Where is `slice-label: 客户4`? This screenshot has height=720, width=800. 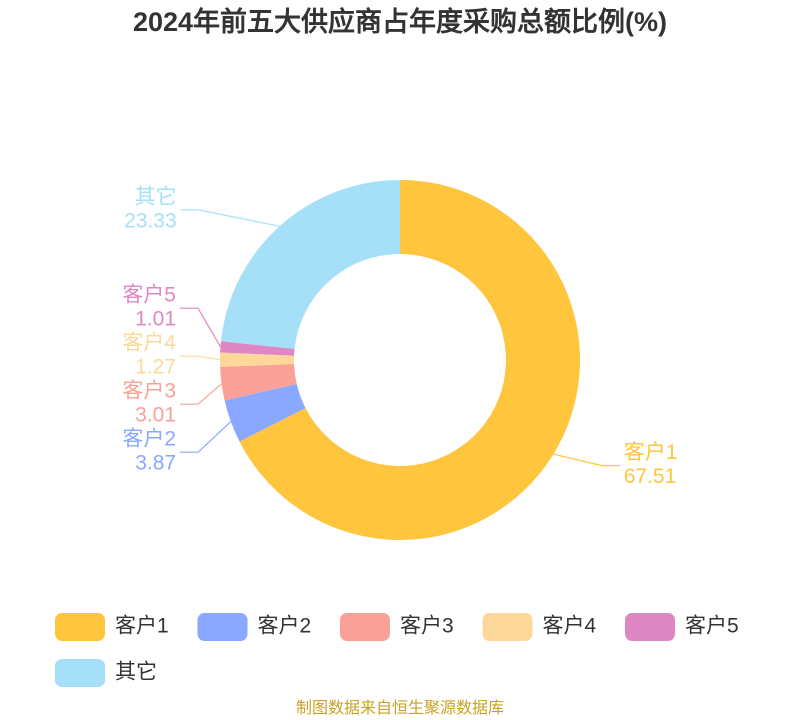
slice-label: 客户4 is located at coordinates (149, 343).